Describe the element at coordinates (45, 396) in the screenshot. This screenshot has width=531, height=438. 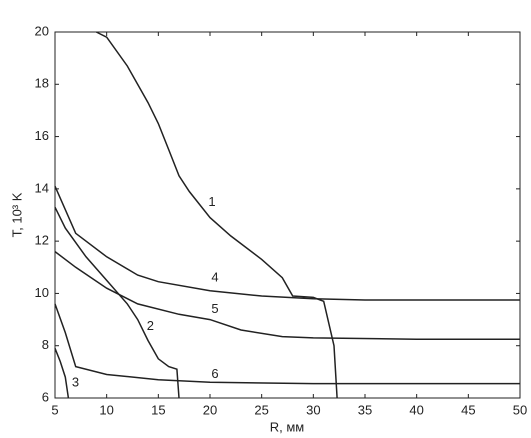
I see `y-tick-label: 6` at that location.